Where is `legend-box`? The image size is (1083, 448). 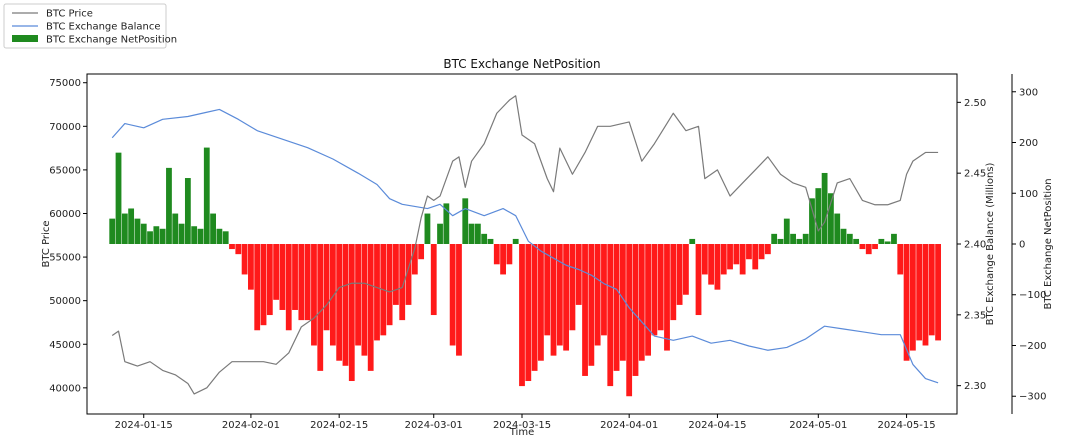
legend-box is located at coordinates (85, 26).